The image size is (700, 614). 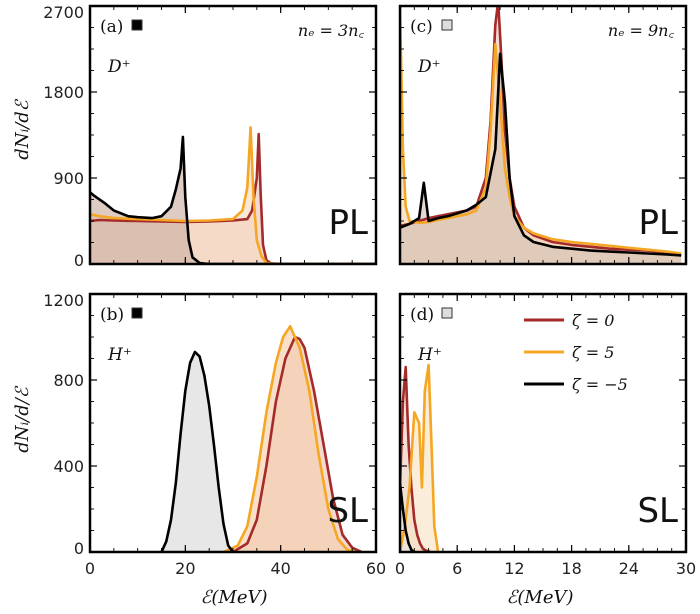 What do you see at coordinates (280, 568) in the screenshot?
I see `x-tick-label-b-2: 40` at bounding box center [280, 568].